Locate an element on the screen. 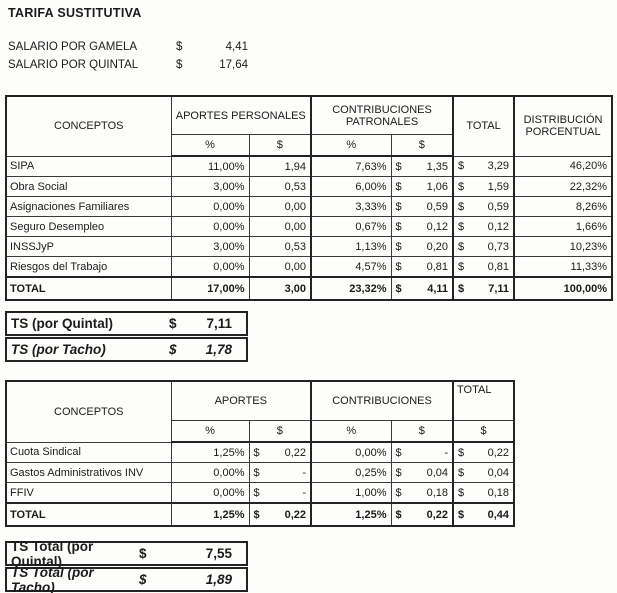  ts-label: TS (por Quintal) is located at coordinates (62, 323).